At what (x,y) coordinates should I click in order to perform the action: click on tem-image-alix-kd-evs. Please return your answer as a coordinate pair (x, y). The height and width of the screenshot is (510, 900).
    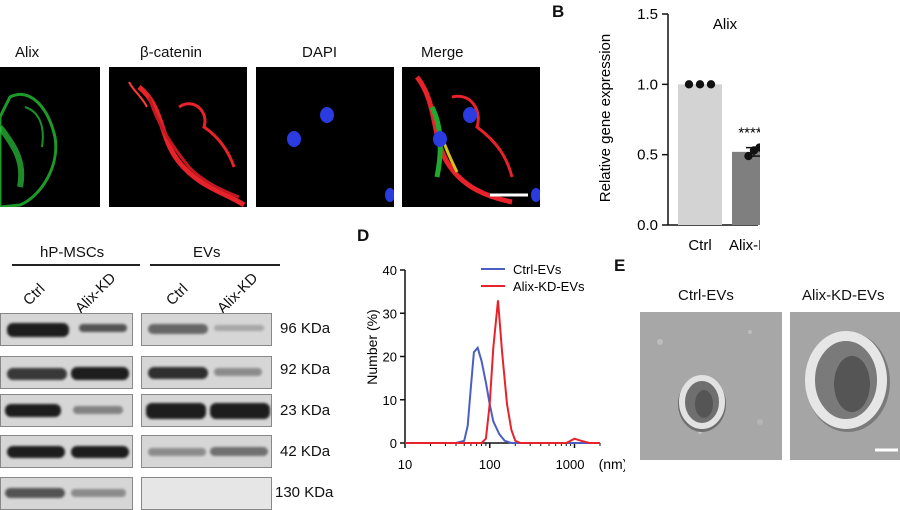
    Looking at the image, I should click on (845, 386).